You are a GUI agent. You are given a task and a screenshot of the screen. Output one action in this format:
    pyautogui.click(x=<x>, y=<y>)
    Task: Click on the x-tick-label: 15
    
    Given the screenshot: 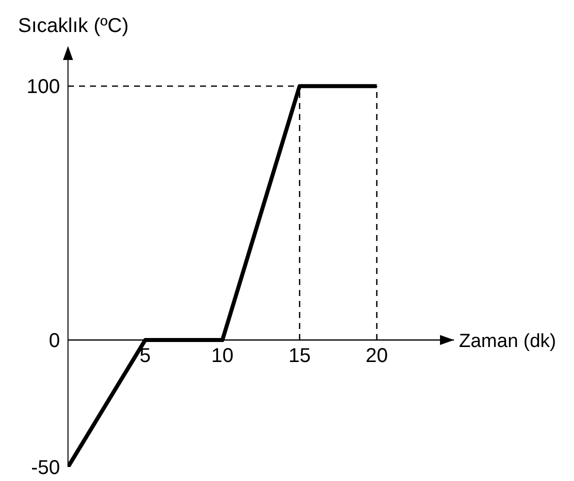 What is the action you would take?
    pyautogui.click(x=299, y=356)
    